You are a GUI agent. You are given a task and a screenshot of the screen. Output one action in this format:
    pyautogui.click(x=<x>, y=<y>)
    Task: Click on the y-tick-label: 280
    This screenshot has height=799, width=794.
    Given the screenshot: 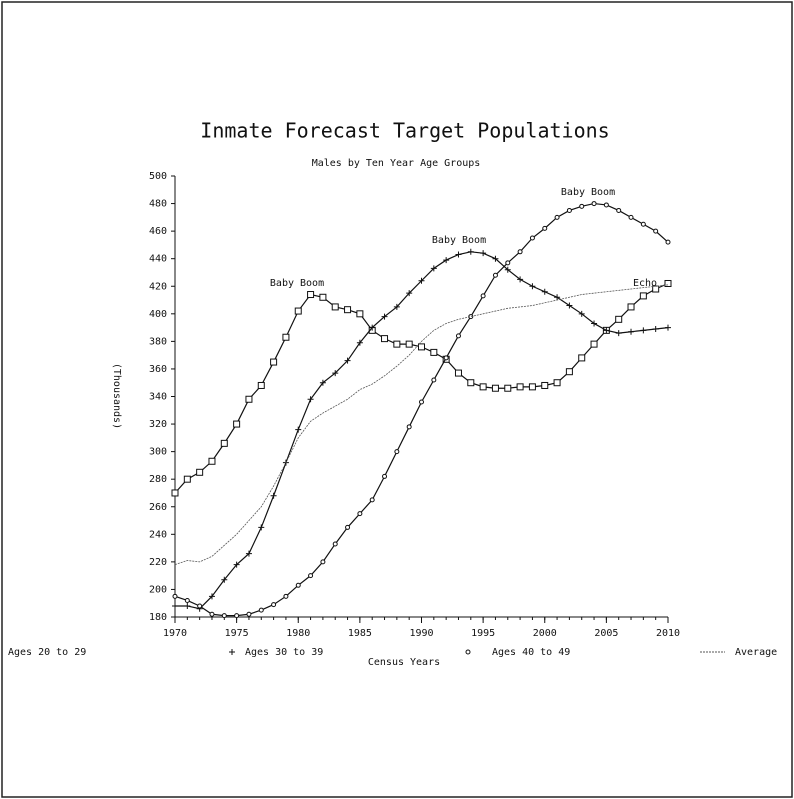 What is the action you would take?
    pyautogui.click(x=158, y=479)
    